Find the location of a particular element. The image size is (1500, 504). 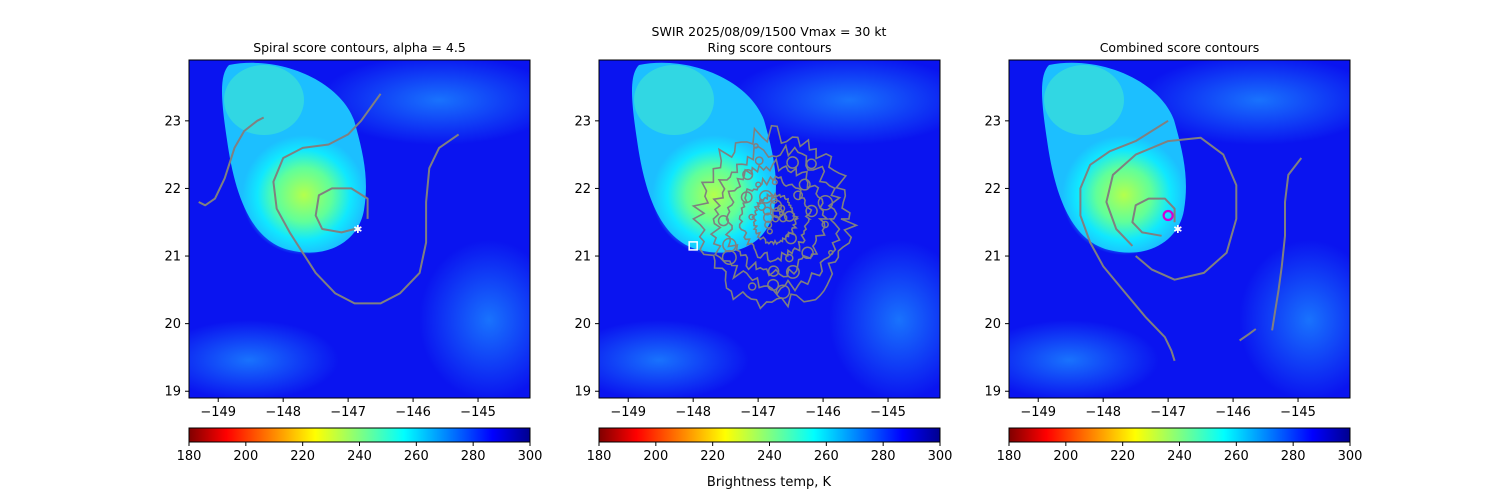

panel-title: Ring score contours is located at coordinates (769, 47).